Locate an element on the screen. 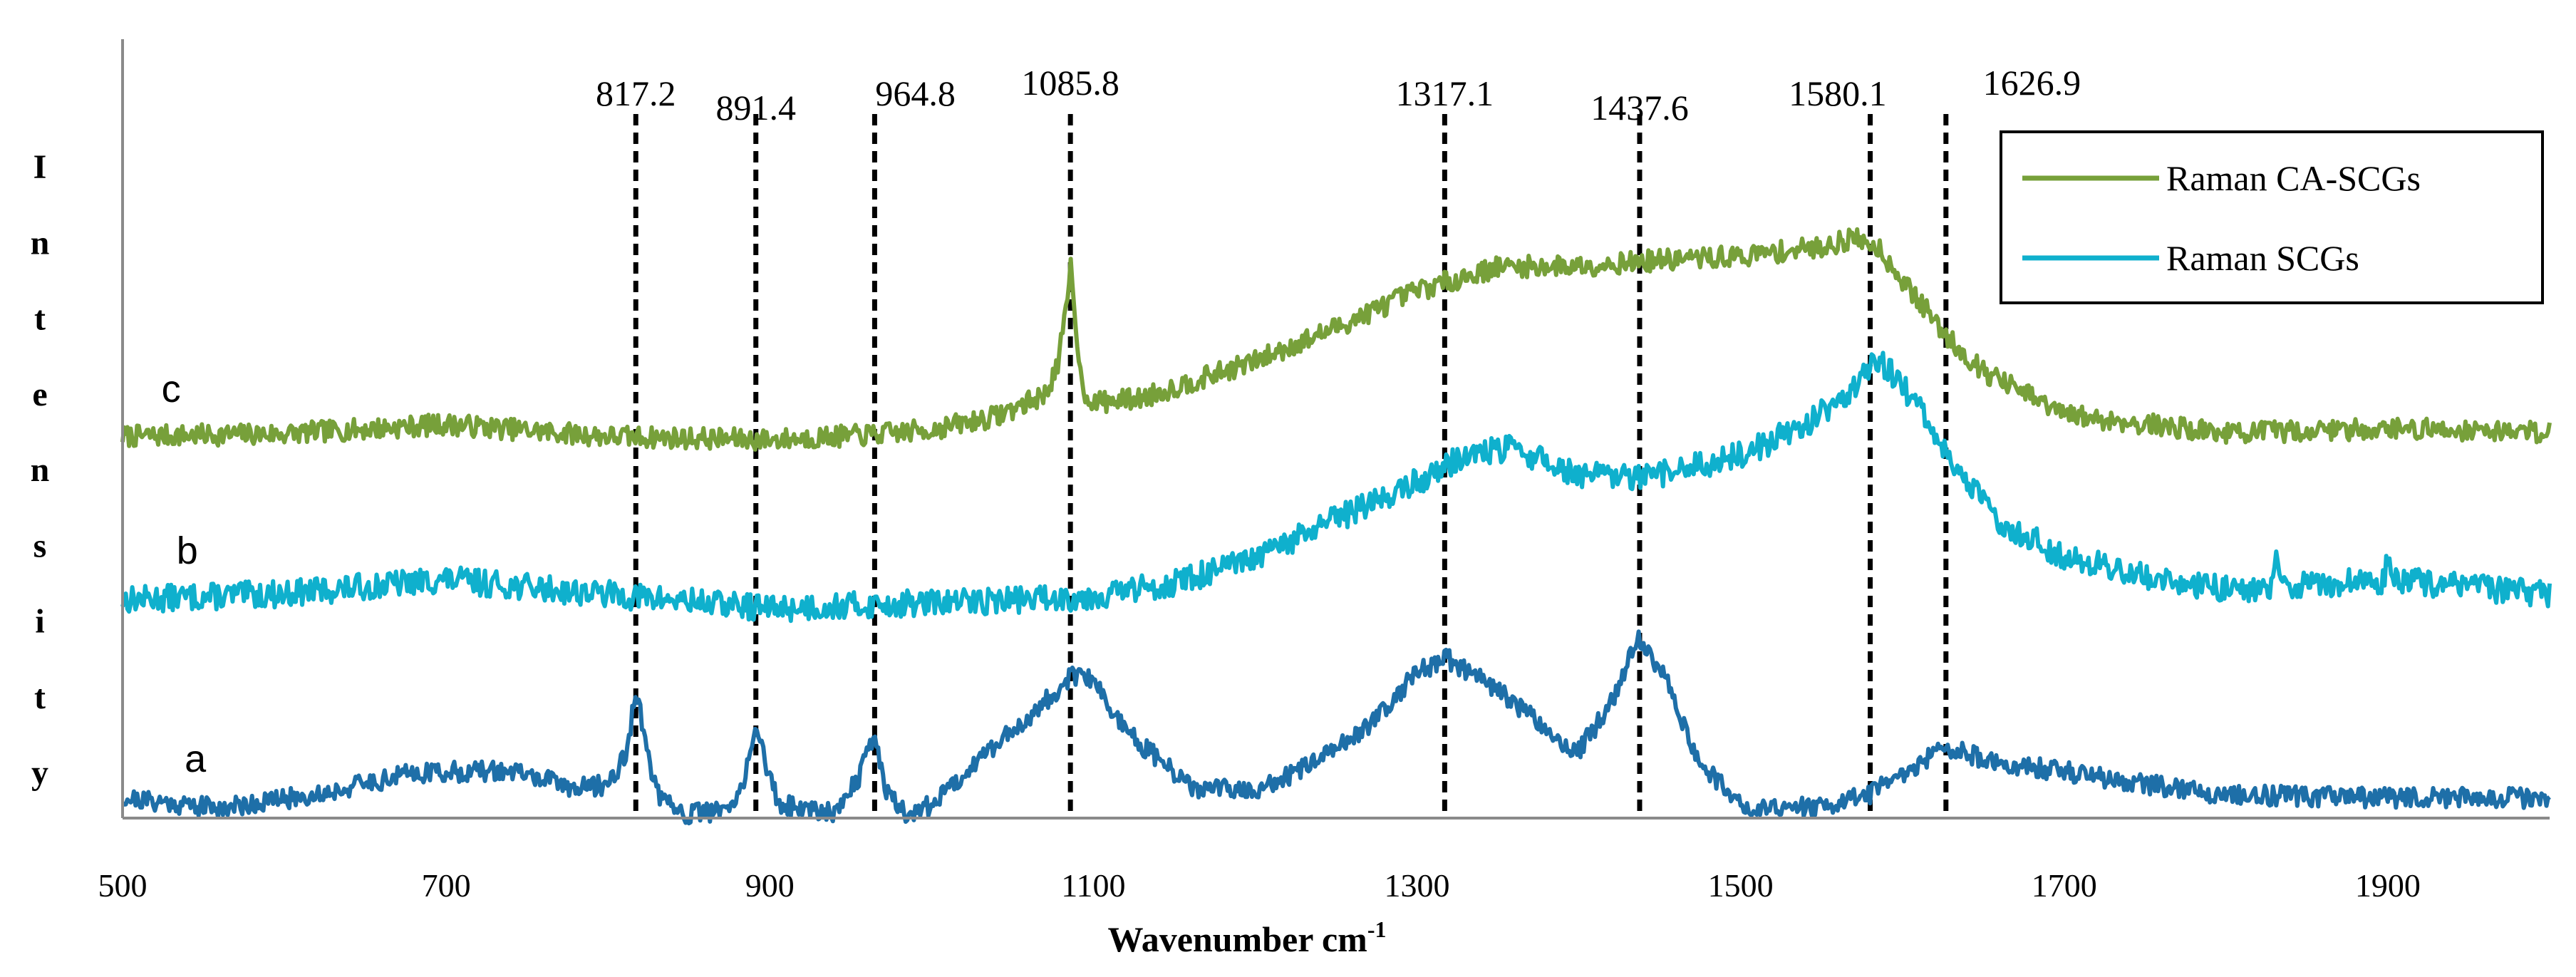 Image resolution: width=2576 pixels, height=977 pixels. reference-line-label: 1626.9 is located at coordinates (2032, 83).